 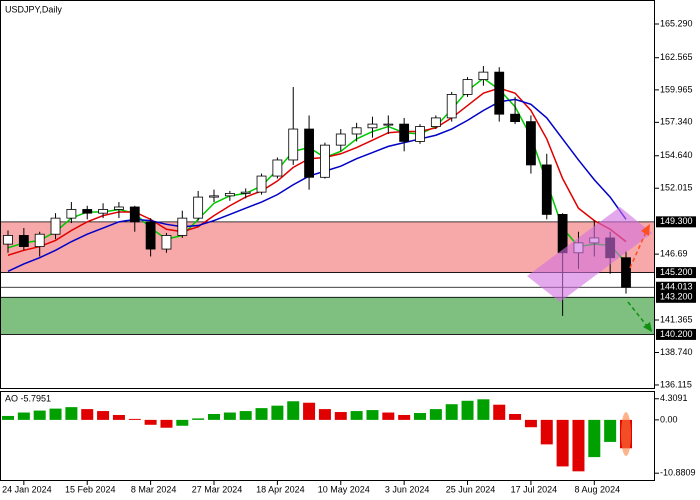 What do you see at coordinates (676, 122) in the screenshot?
I see `y-tick-label: 157.340` at bounding box center [676, 122].